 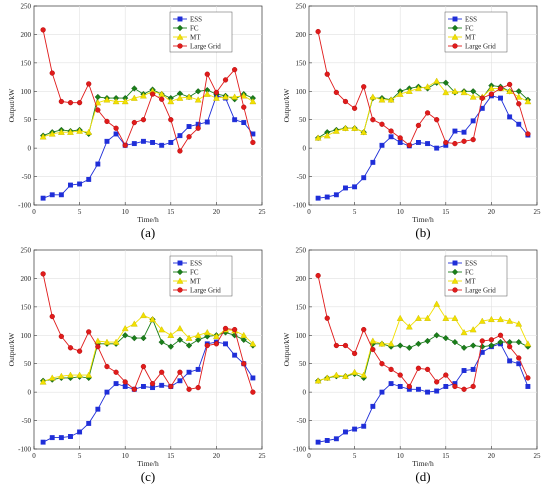 I want to click on y-tick-label: -100, so click(x=24, y=206).